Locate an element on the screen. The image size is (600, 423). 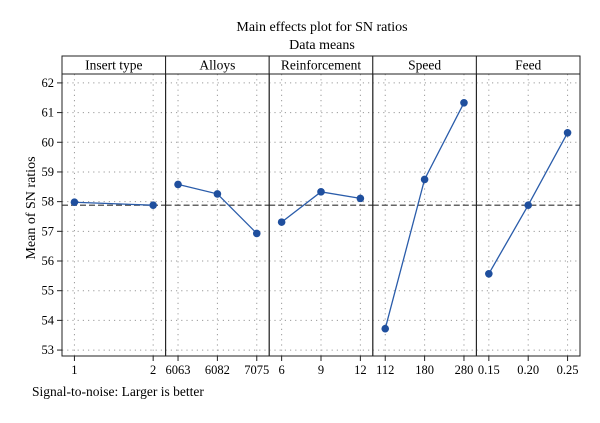
chart-subtitle: Data means is located at coordinates (322, 45).